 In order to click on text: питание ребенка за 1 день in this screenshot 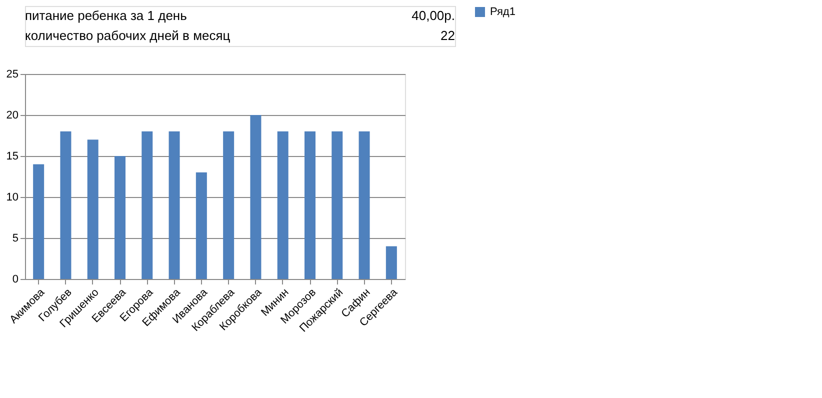, I will do `click(106, 15)`.